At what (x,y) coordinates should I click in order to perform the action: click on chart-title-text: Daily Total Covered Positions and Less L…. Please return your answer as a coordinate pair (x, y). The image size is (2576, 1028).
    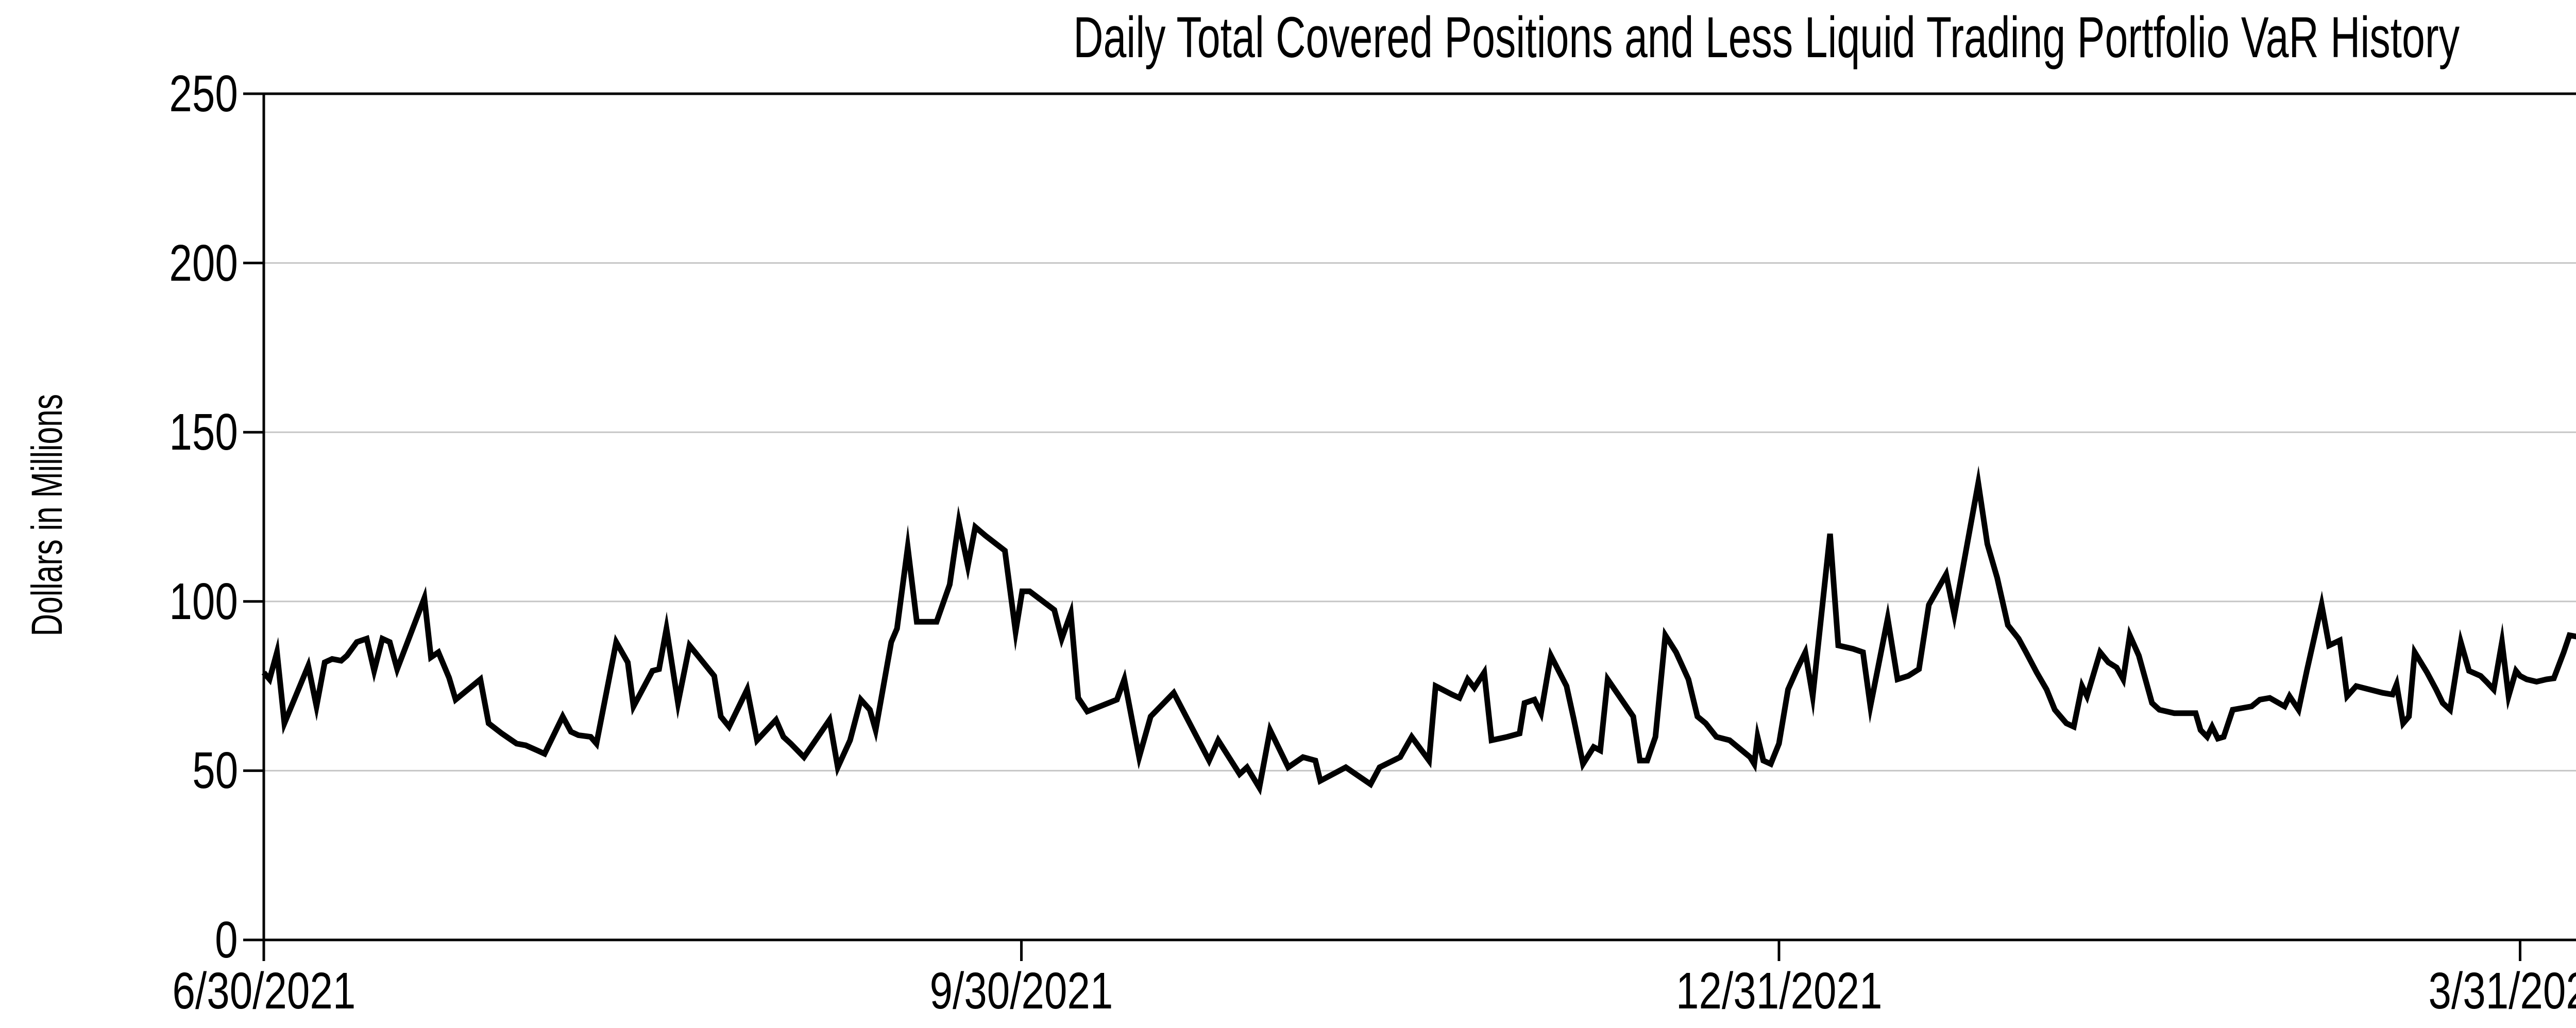
    Looking at the image, I should click on (1766, 37).